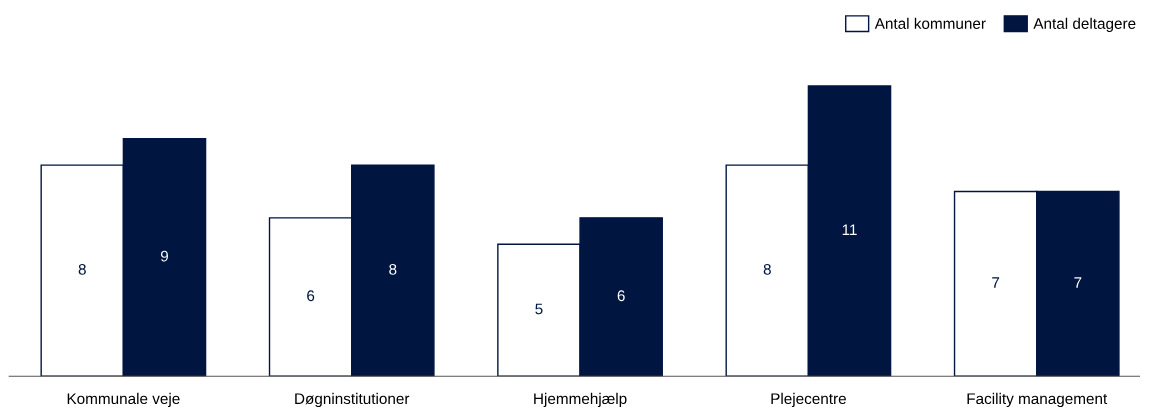  I want to click on legend-label: Antal deltagere, so click(1084, 24).